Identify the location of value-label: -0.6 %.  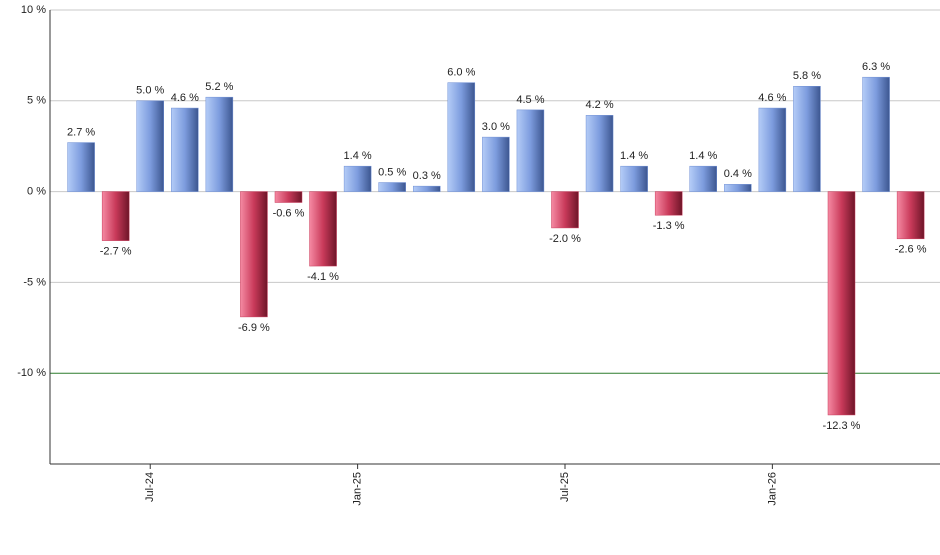
(289, 213).